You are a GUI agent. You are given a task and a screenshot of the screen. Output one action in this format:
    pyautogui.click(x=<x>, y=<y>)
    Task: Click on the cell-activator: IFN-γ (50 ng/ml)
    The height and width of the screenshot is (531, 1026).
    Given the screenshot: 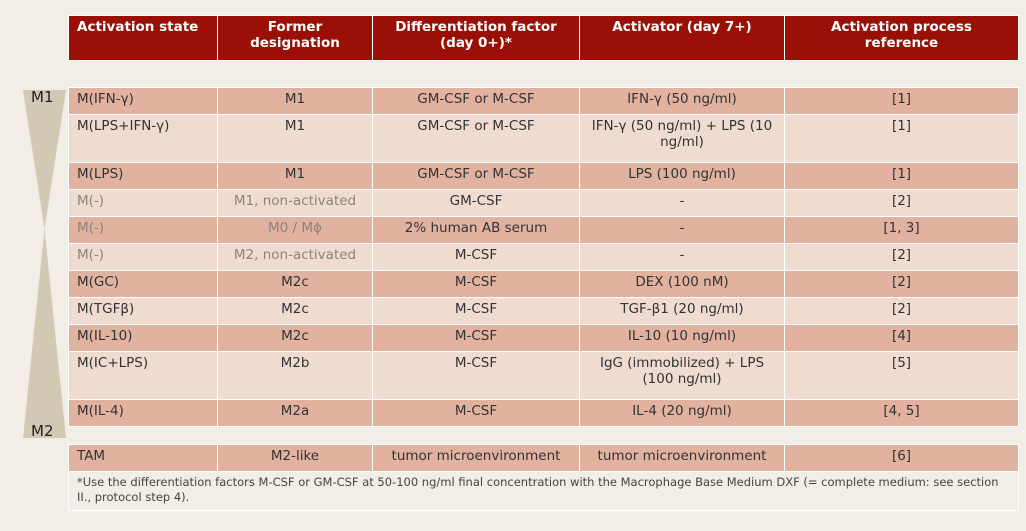 What is the action you would take?
    pyautogui.click(x=682, y=101)
    